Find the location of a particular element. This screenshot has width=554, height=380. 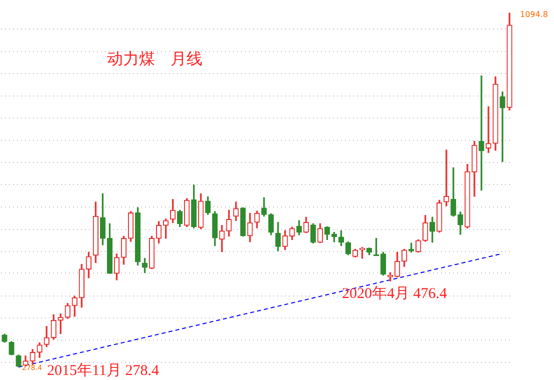

text: 1094.8 is located at coordinates (534, 15).